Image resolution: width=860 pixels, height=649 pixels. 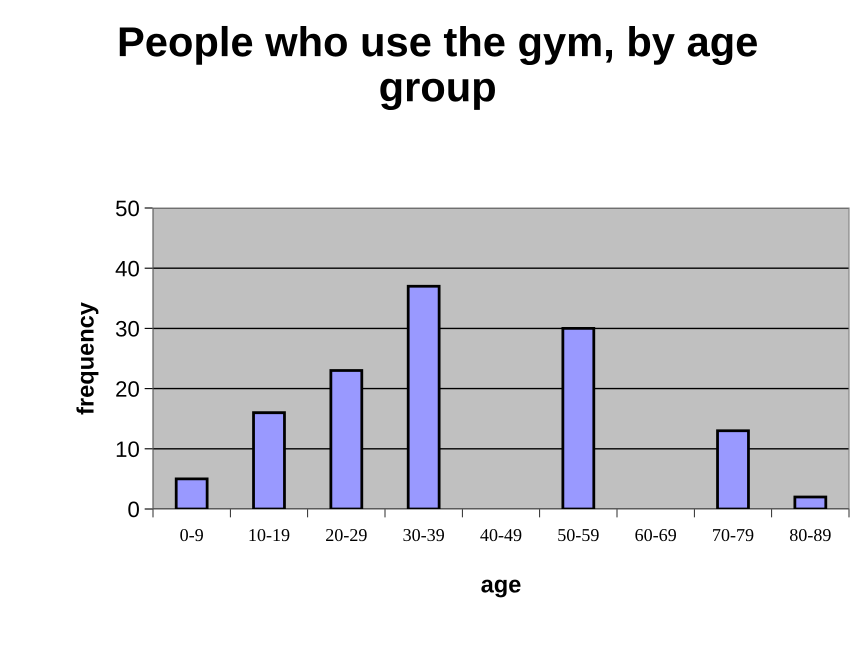 What do you see at coordinates (127, 268) in the screenshot?
I see `y-tick-label: 40` at bounding box center [127, 268].